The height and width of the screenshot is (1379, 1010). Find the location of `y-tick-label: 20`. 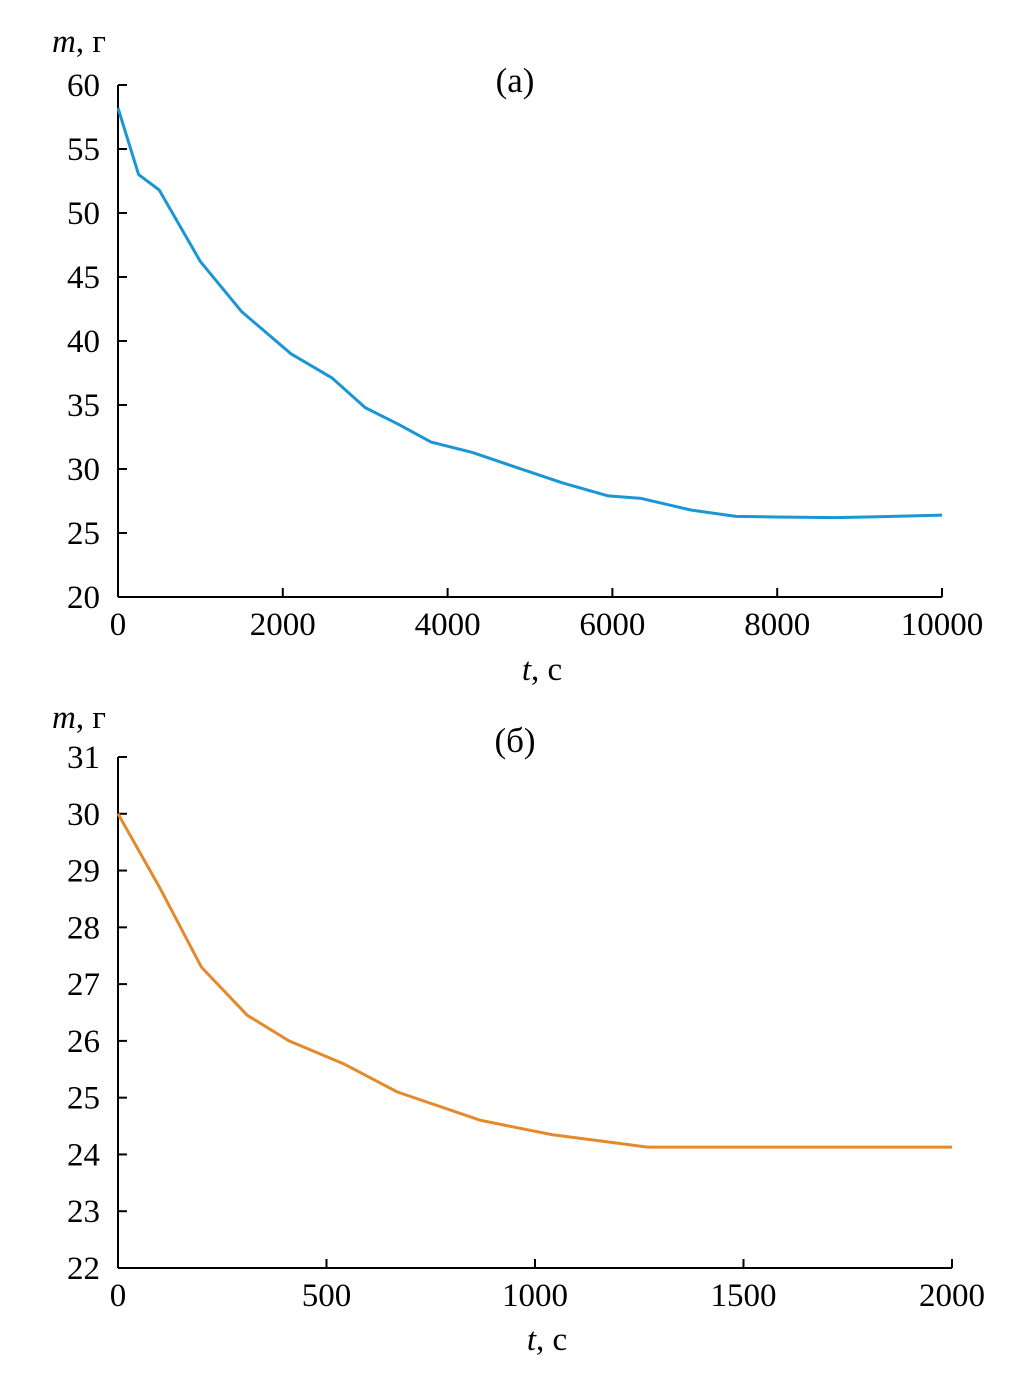

y-tick-label: 20 is located at coordinates (83, 598).